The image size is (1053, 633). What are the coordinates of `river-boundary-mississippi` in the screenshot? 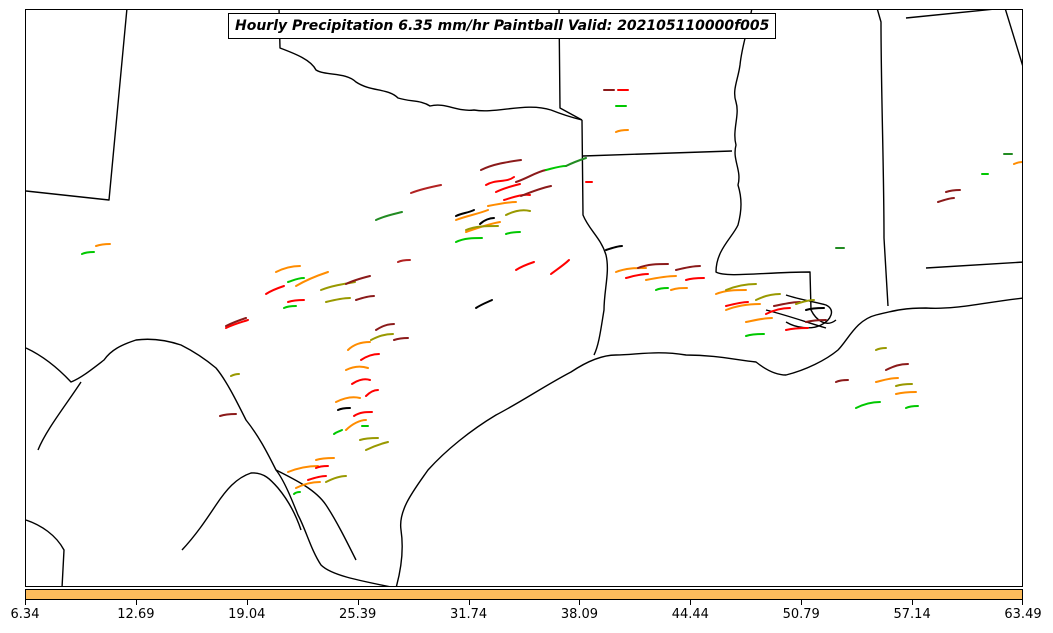 It's located at (776, 167).